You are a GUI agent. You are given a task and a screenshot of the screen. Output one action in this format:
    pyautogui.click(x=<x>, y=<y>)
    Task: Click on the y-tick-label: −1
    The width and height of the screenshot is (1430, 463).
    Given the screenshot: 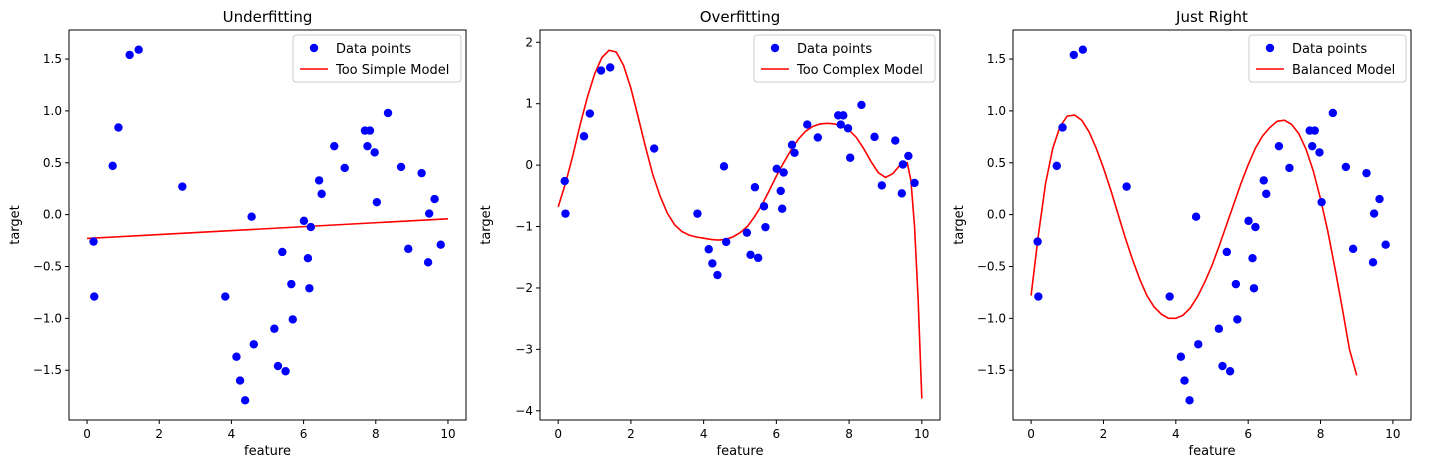 What is the action you would take?
    pyautogui.click(x=524, y=227)
    